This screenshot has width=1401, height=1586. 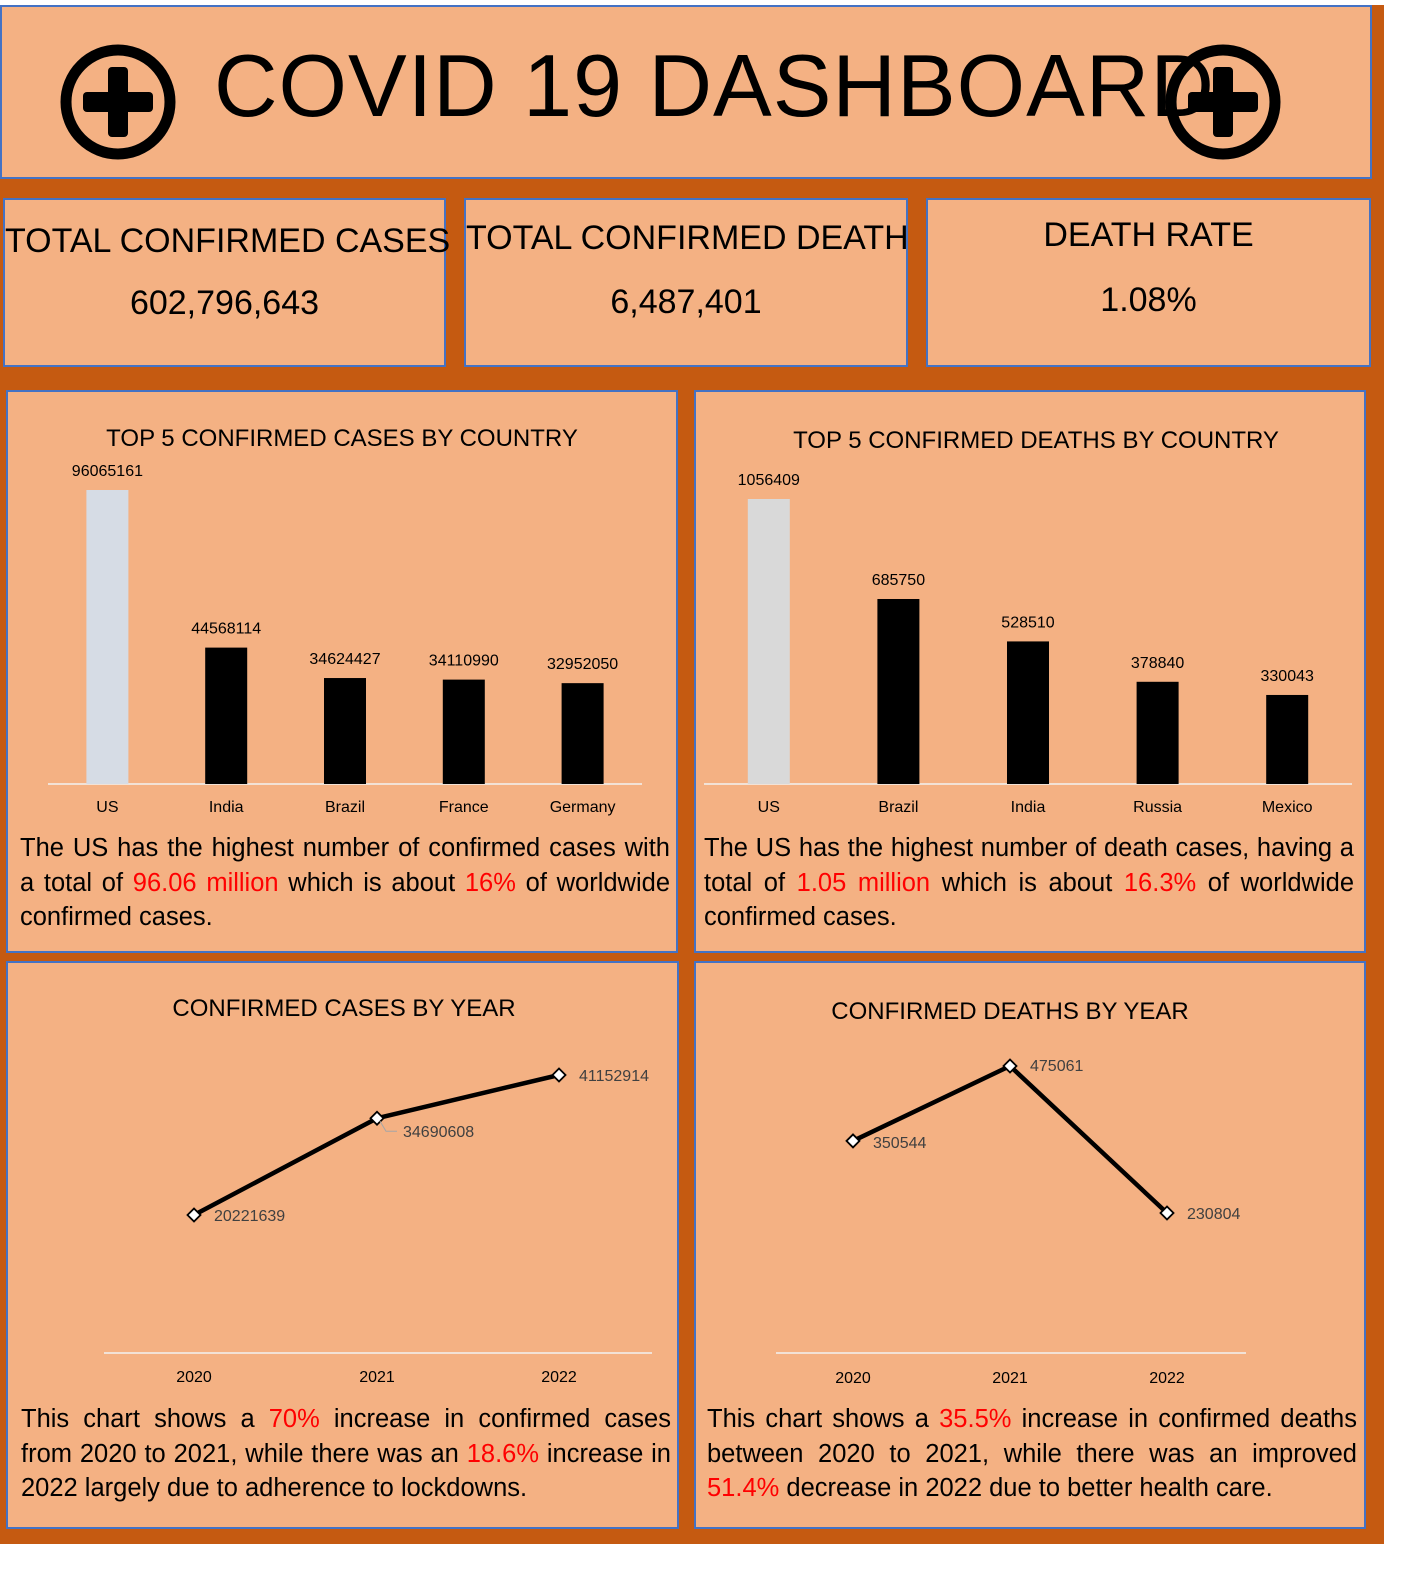 I want to click on desc-highlight: 96.06 million, so click(x=205, y=882).